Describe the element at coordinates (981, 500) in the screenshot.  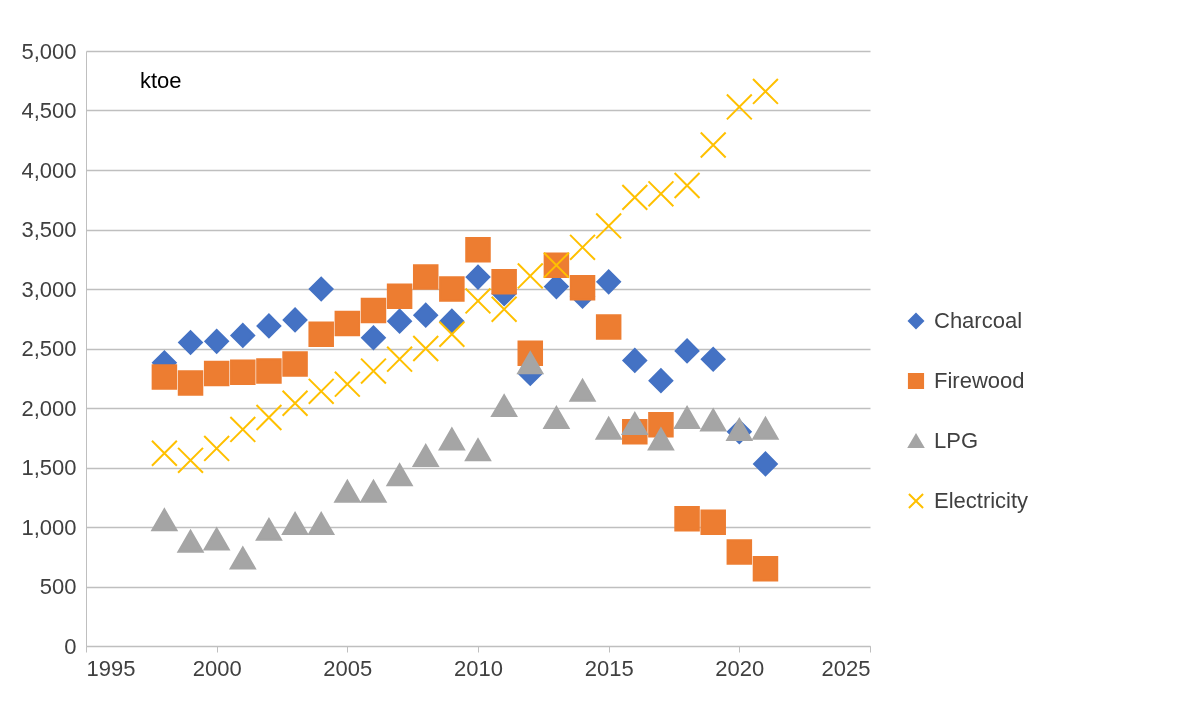
I see `legend-label: Electricity` at that location.